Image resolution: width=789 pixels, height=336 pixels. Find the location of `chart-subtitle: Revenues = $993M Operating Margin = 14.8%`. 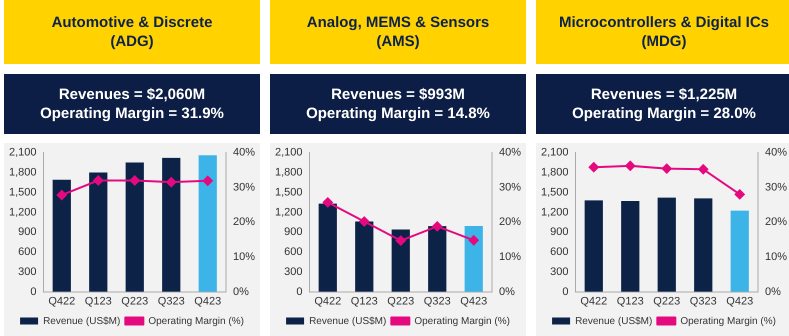

chart-subtitle: Revenues = $993M Operating Margin = 14.8% is located at coordinates (398, 104).